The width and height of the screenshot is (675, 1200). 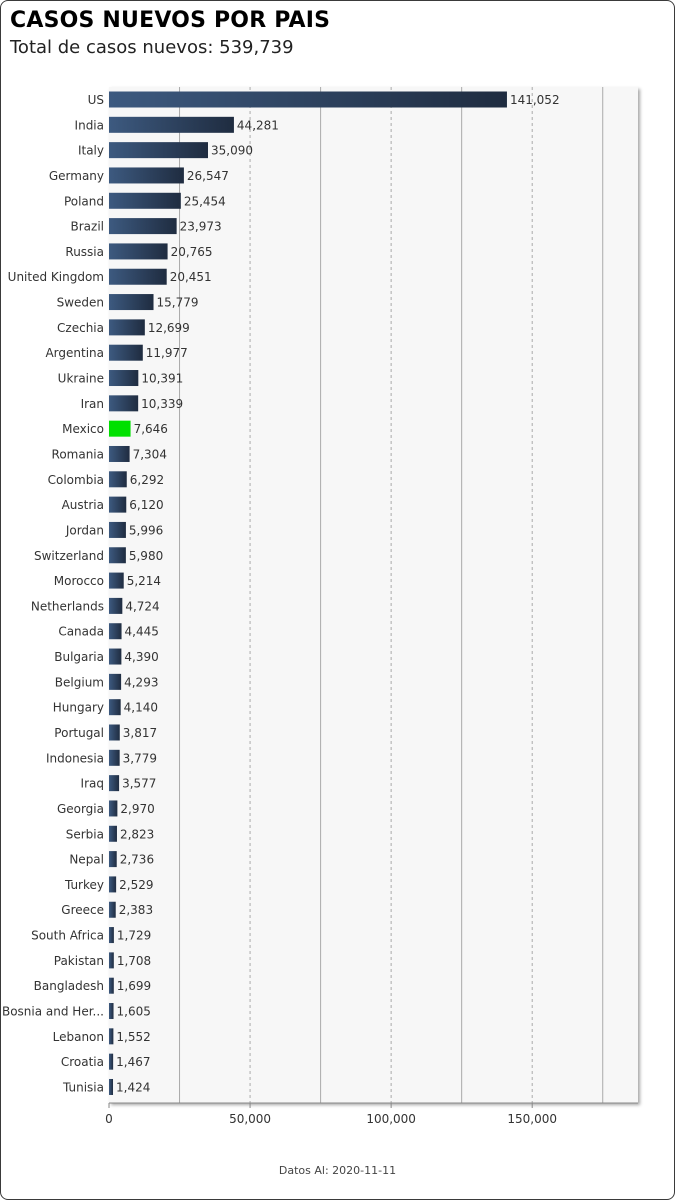 I want to click on category-label: Greece, so click(x=82, y=910).